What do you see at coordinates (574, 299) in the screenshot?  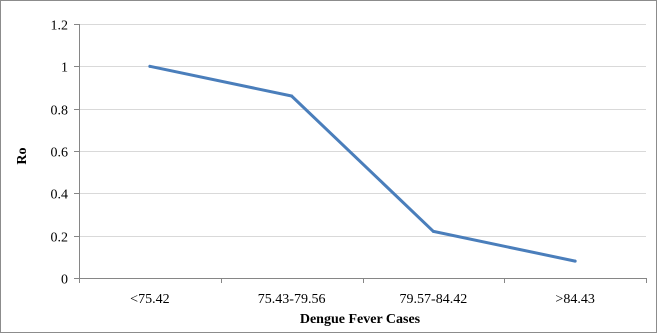 I see `x-tick-label: >84.43` at bounding box center [574, 299].